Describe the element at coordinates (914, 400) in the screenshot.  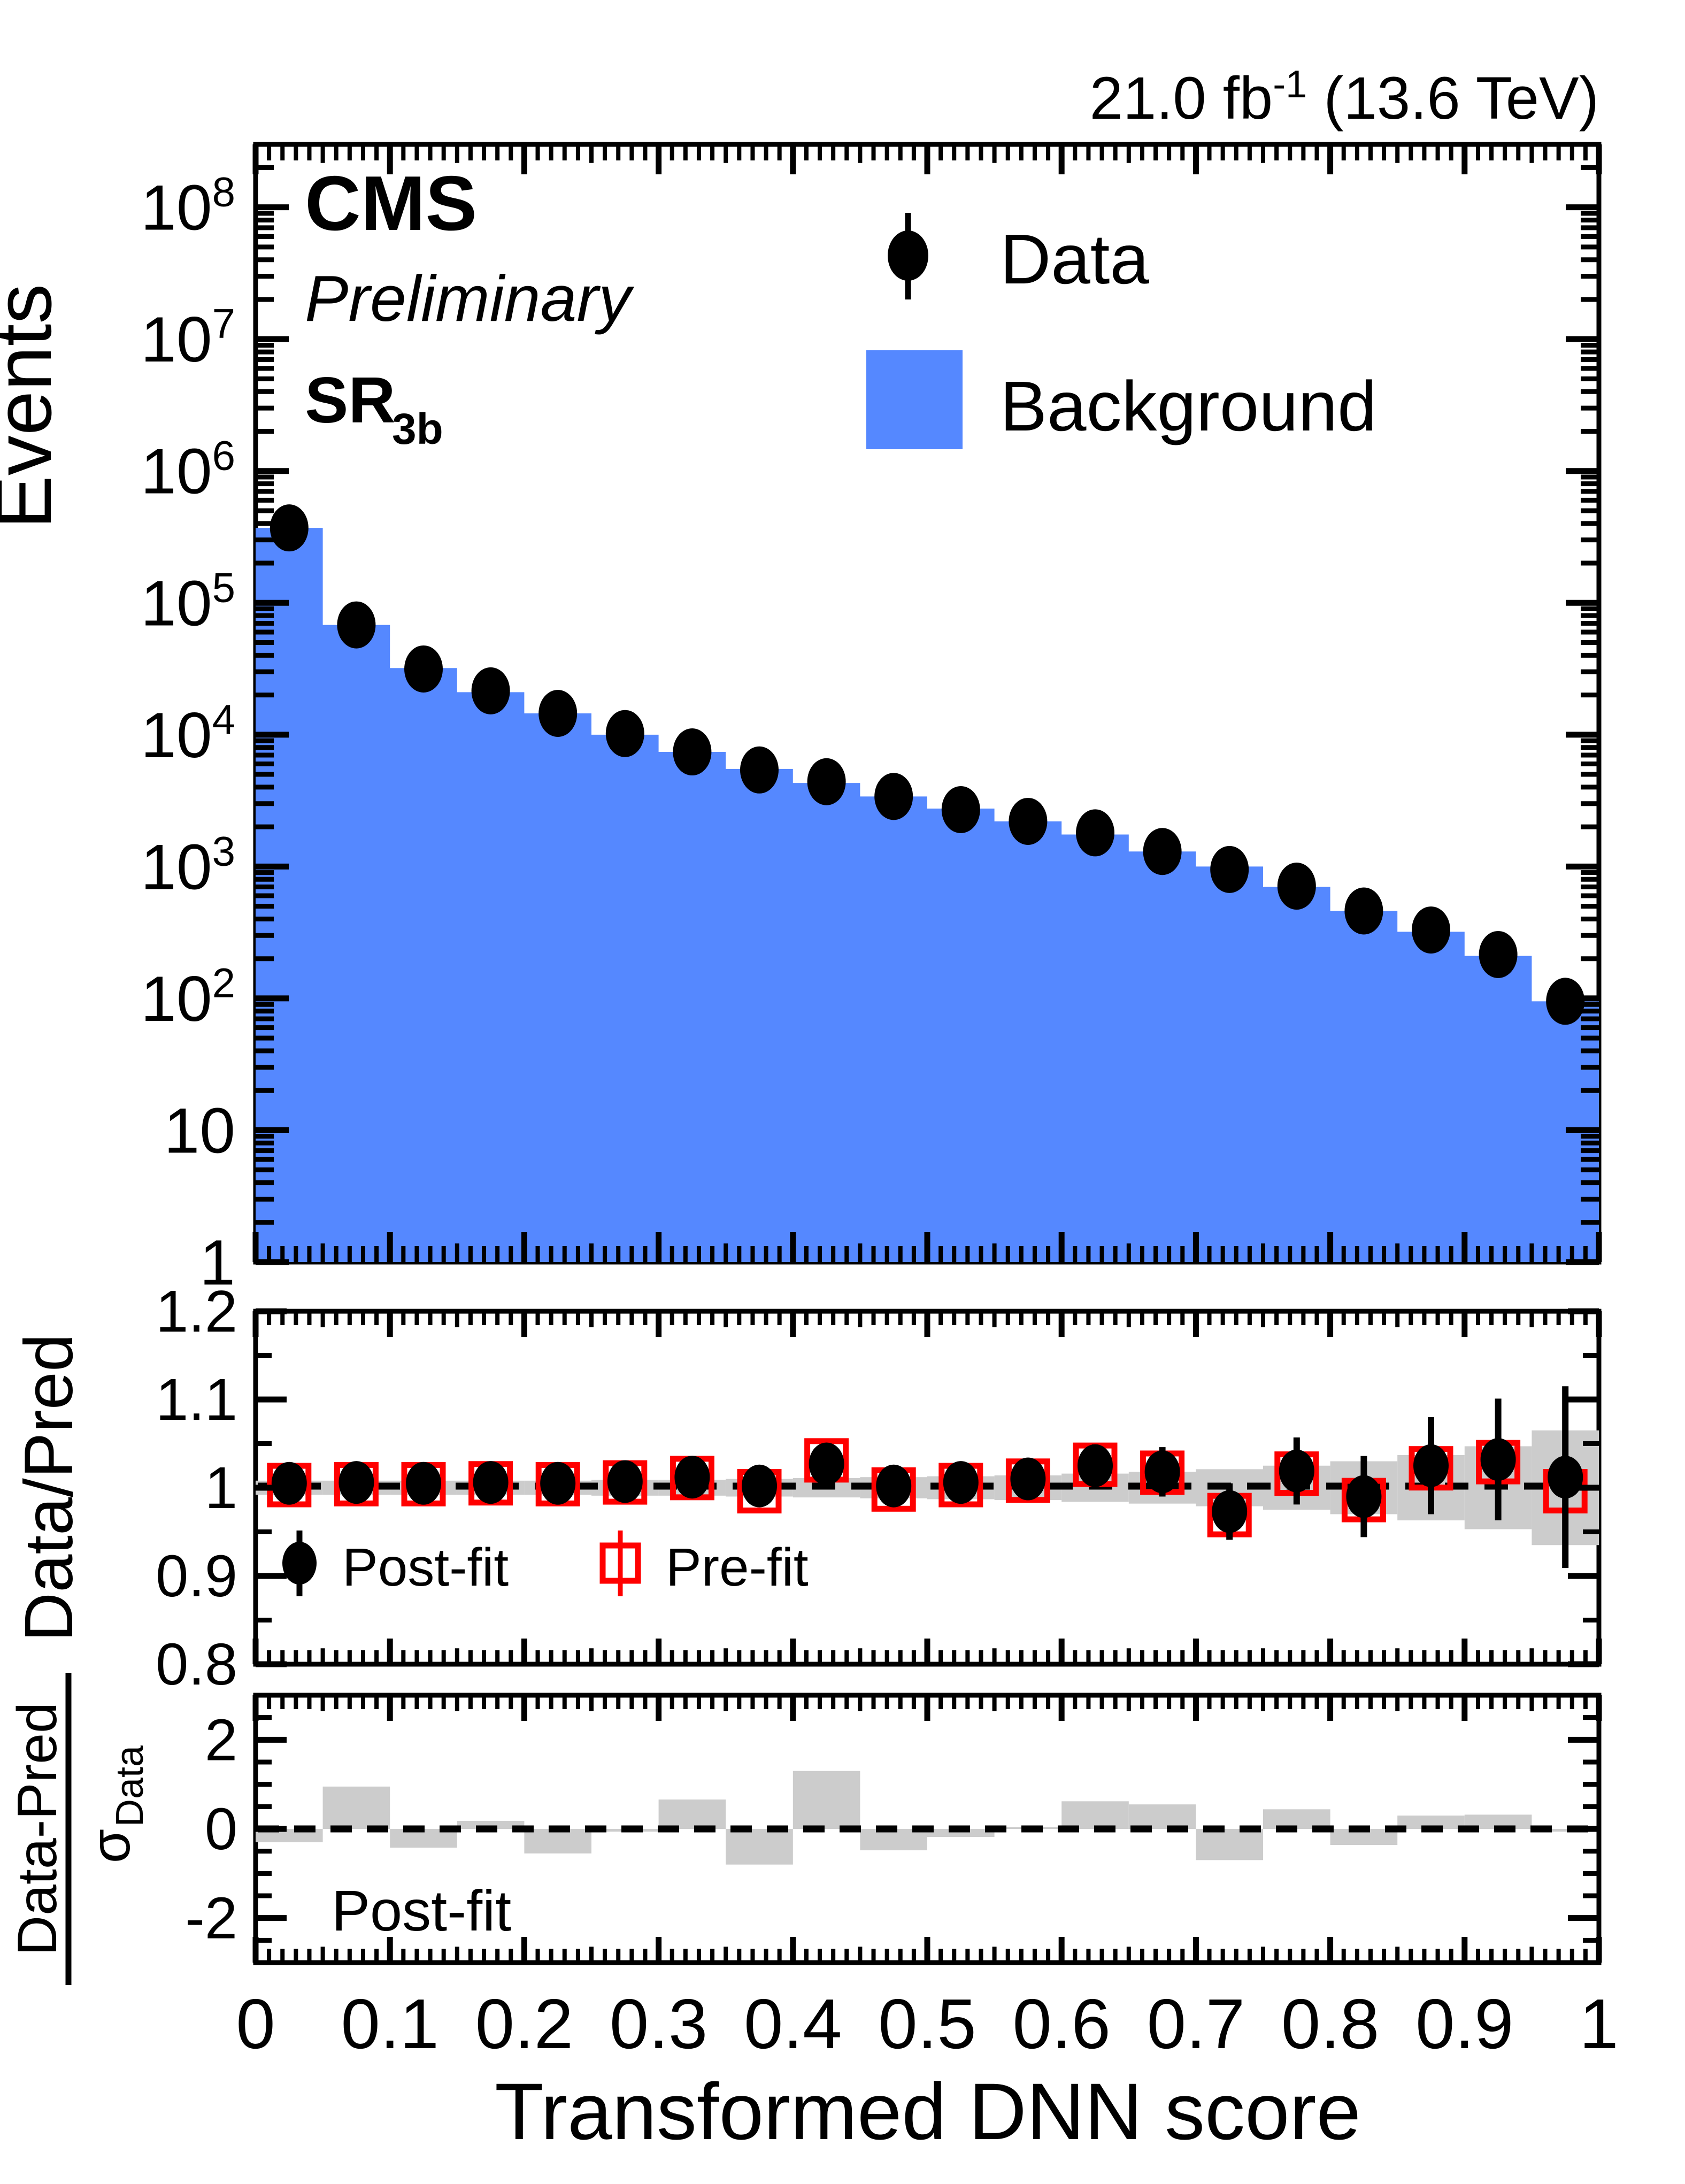
I see `background-legend-swatch-icon` at that location.